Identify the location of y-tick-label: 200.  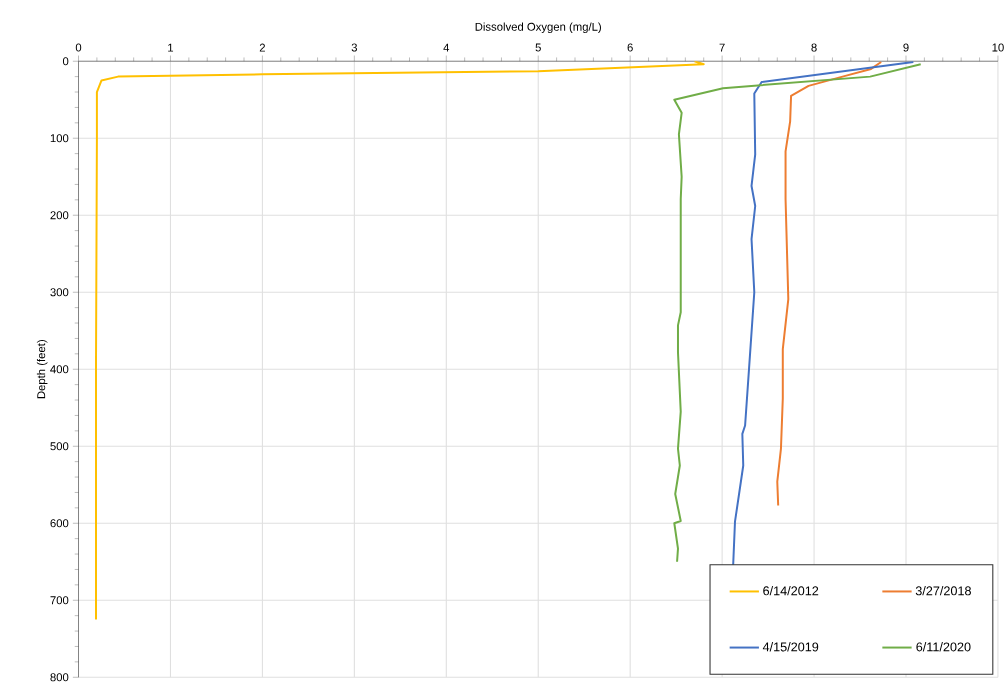
(59, 215).